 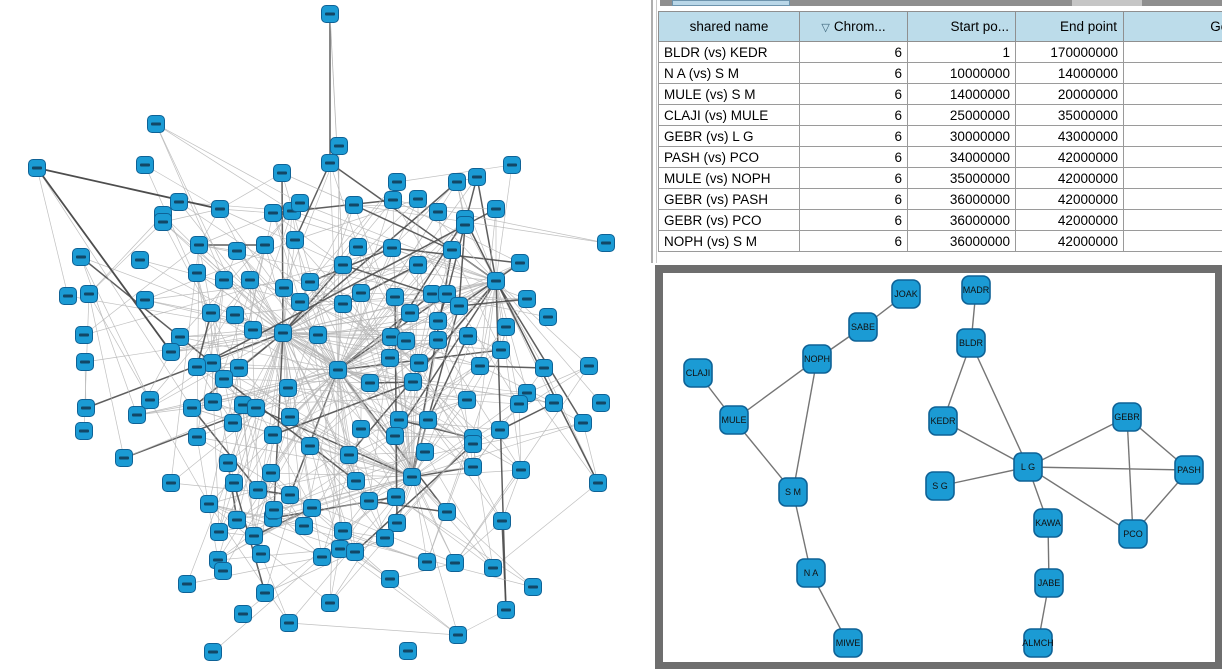 What do you see at coordinates (1069, 52) in the screenshot?
I see `table-cell: 170000000` at bounding box center [1069, 52].